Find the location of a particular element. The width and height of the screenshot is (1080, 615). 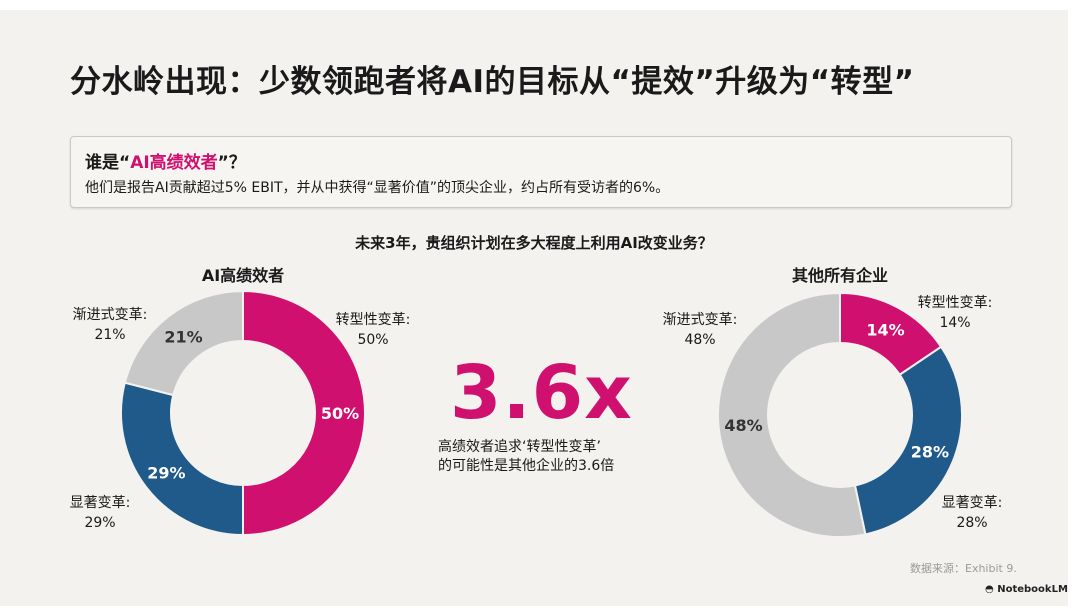

heading-highlight: AI高绩效者 is located at coordinates (174, 163).